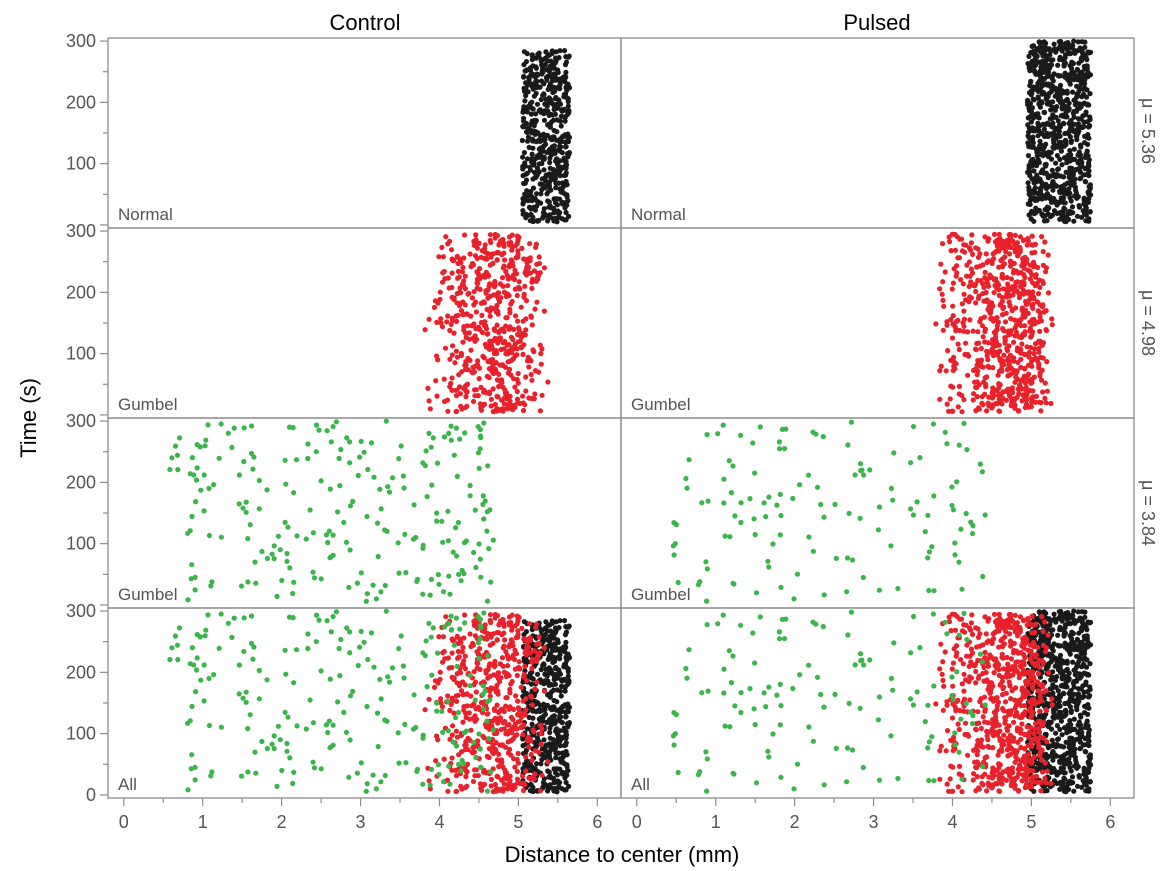 Image resolution: width=1169 pixels, height=871 pixels. I want to click on panel-frame-control-gumbel_green, so click(364, 513).